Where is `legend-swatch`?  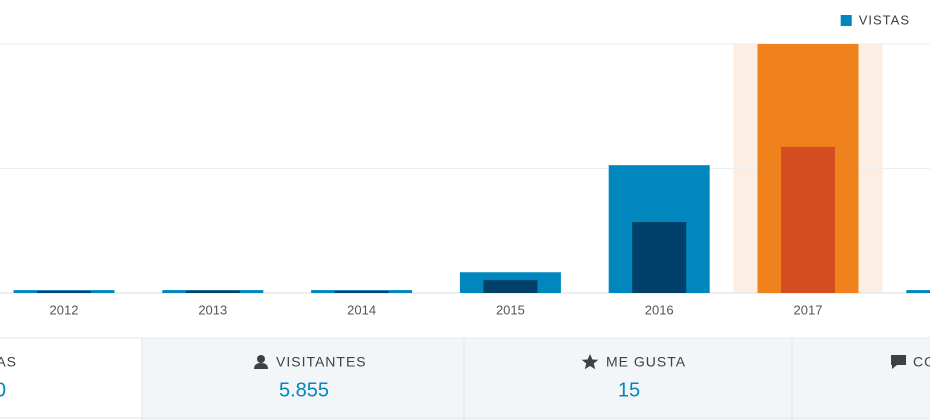
legend-swatch is located at coordinates (846, 20).